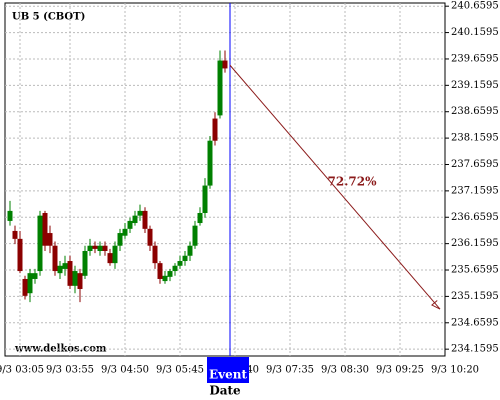 This screenshot has width=500, height=400. Describe the element at coordinates (475, 243) in the screenshot. I see `y-tick-label: 236.1595` at that location.